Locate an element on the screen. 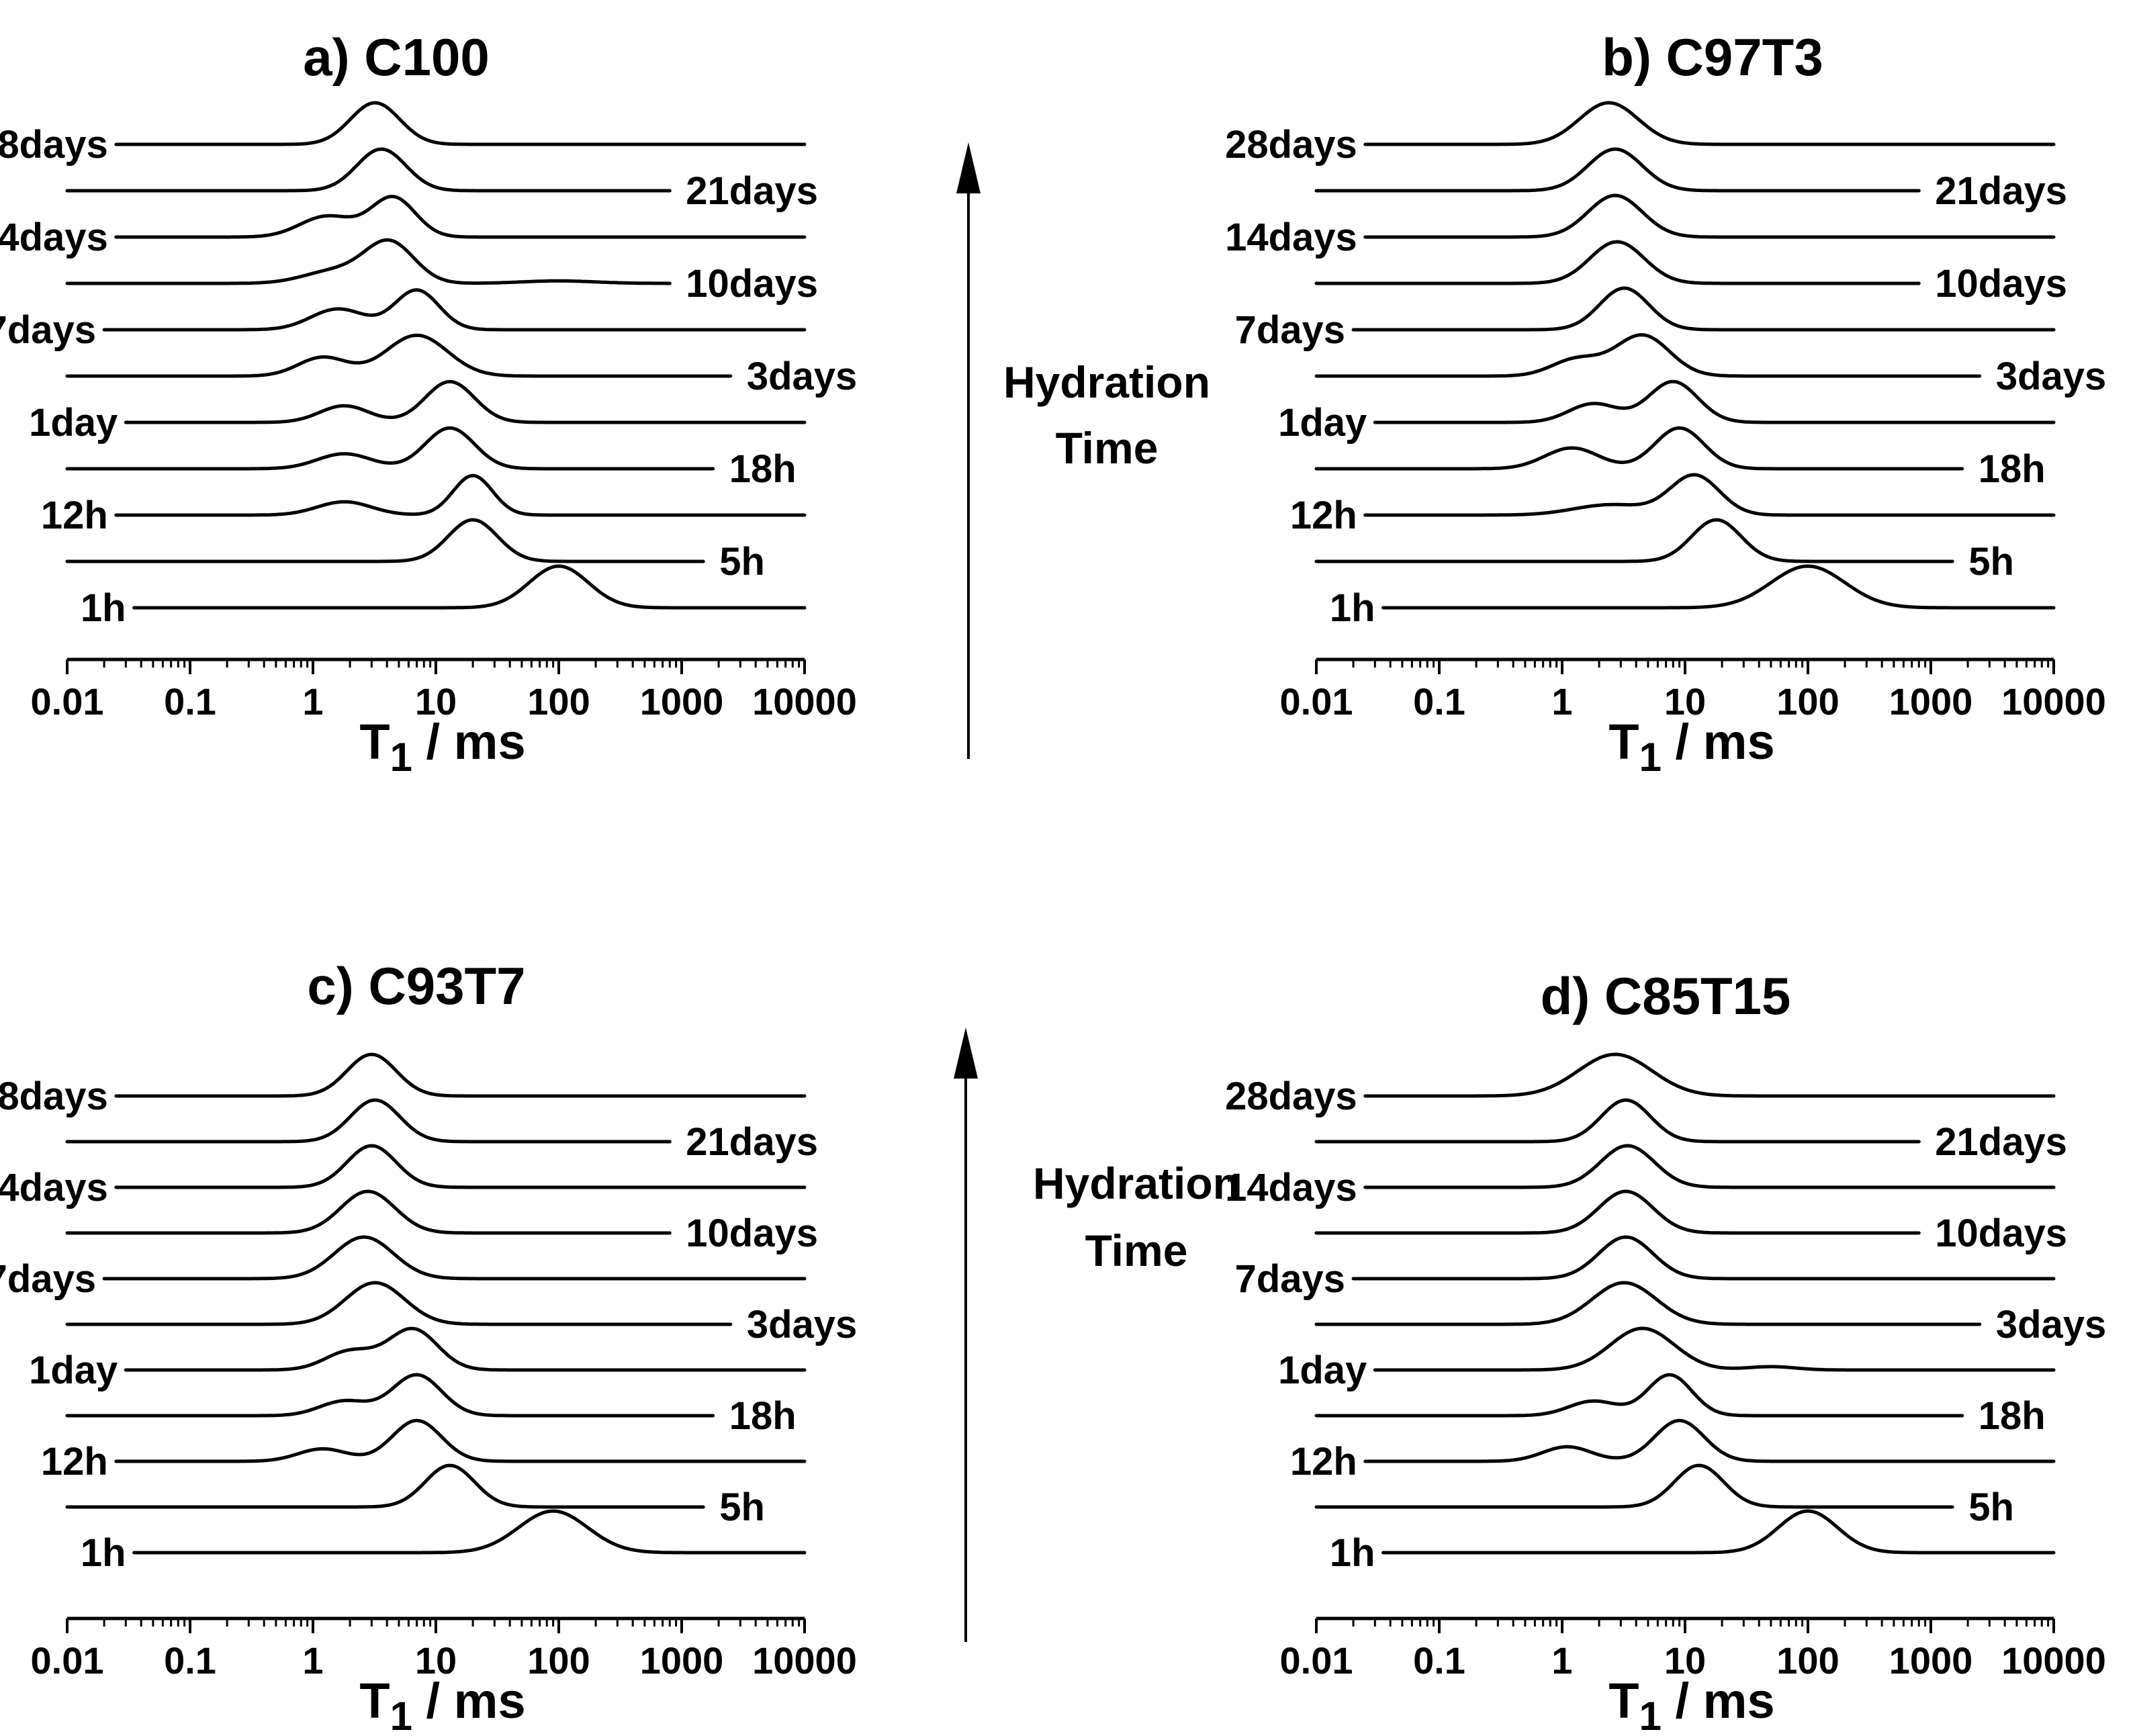 This screenshot has width=2135, height=1736. series-curve-3days is located at coordinates (399, 356).